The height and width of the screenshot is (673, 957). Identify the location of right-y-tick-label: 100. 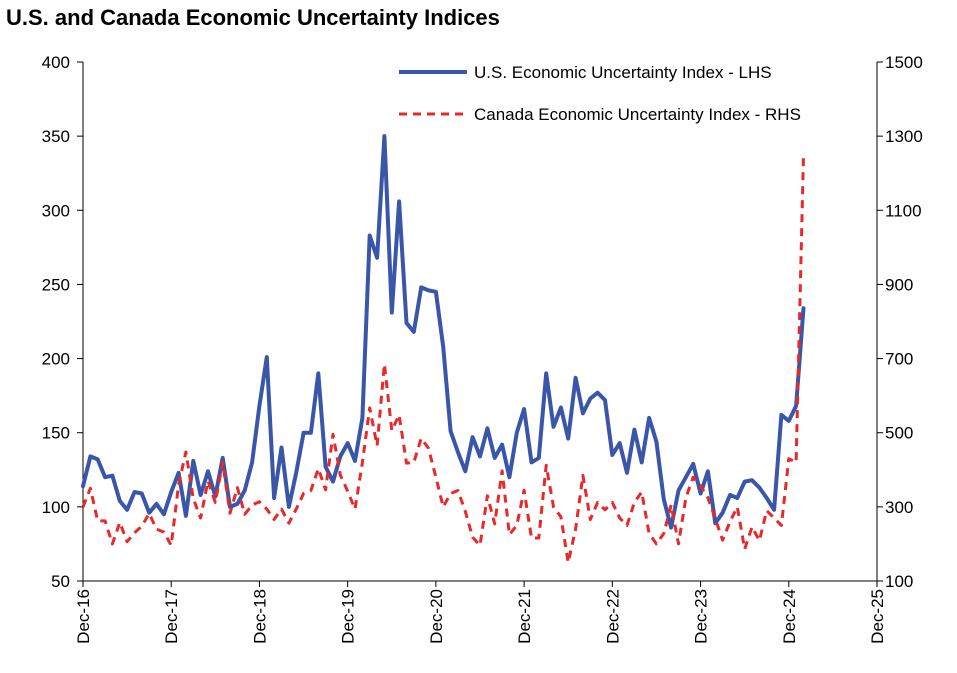
(899, 581).